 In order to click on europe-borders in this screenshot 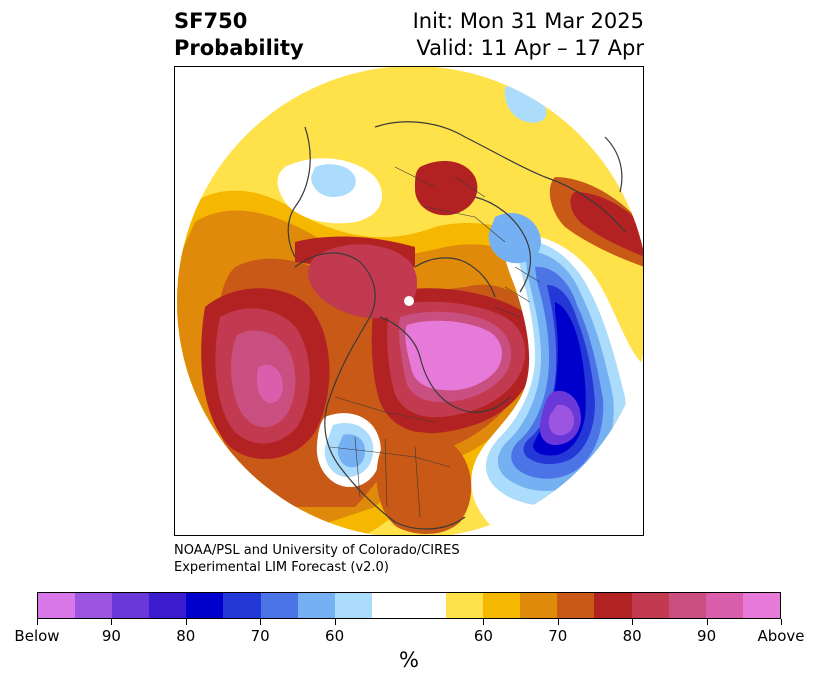, I will do `click(517, 292)`.